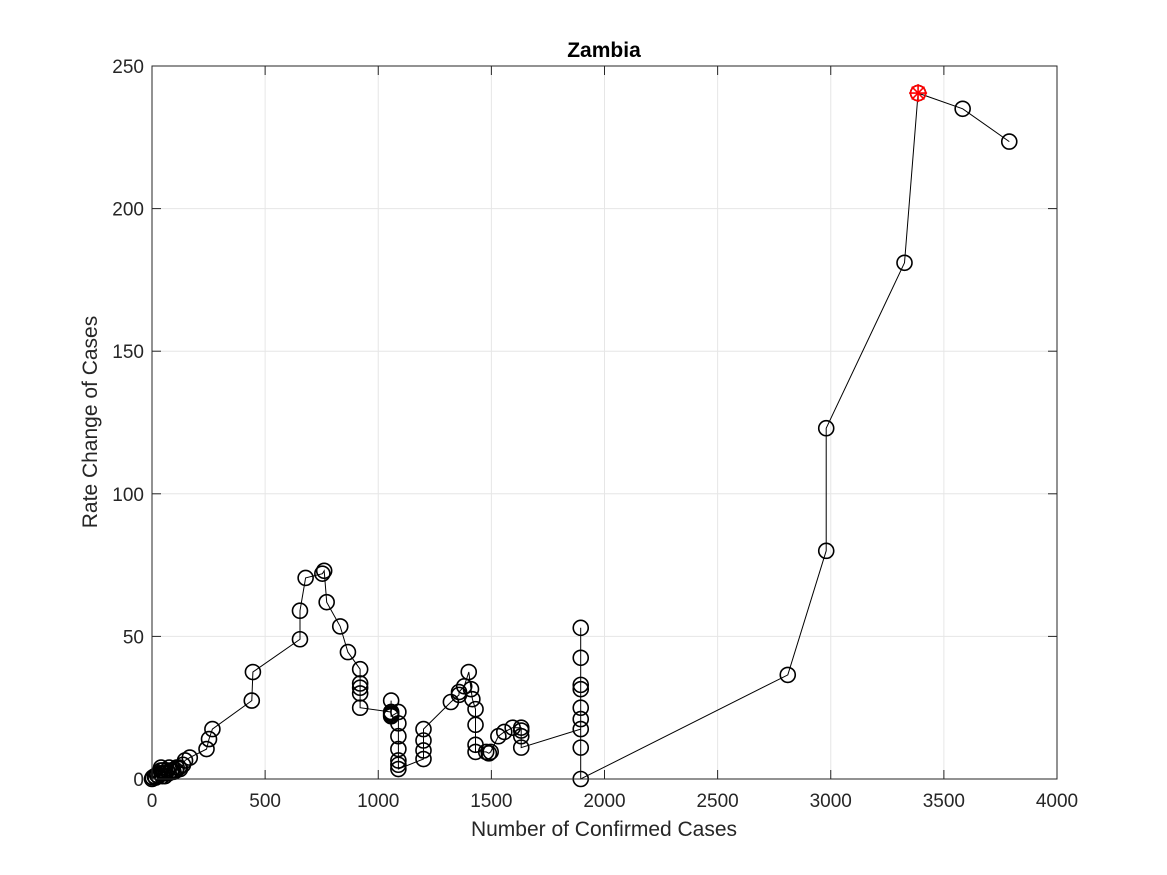 The width and height of the screenshot is (1167, 875). Describe the element at coordinates (128, 352) in the screenshot. I see `y-tick-label: 150` at that location.